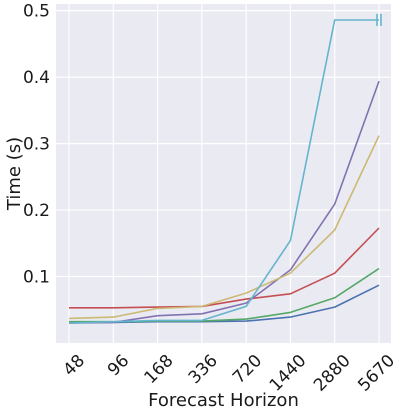  I want to click on y-tick-label: 0.1, so click(36, 278).